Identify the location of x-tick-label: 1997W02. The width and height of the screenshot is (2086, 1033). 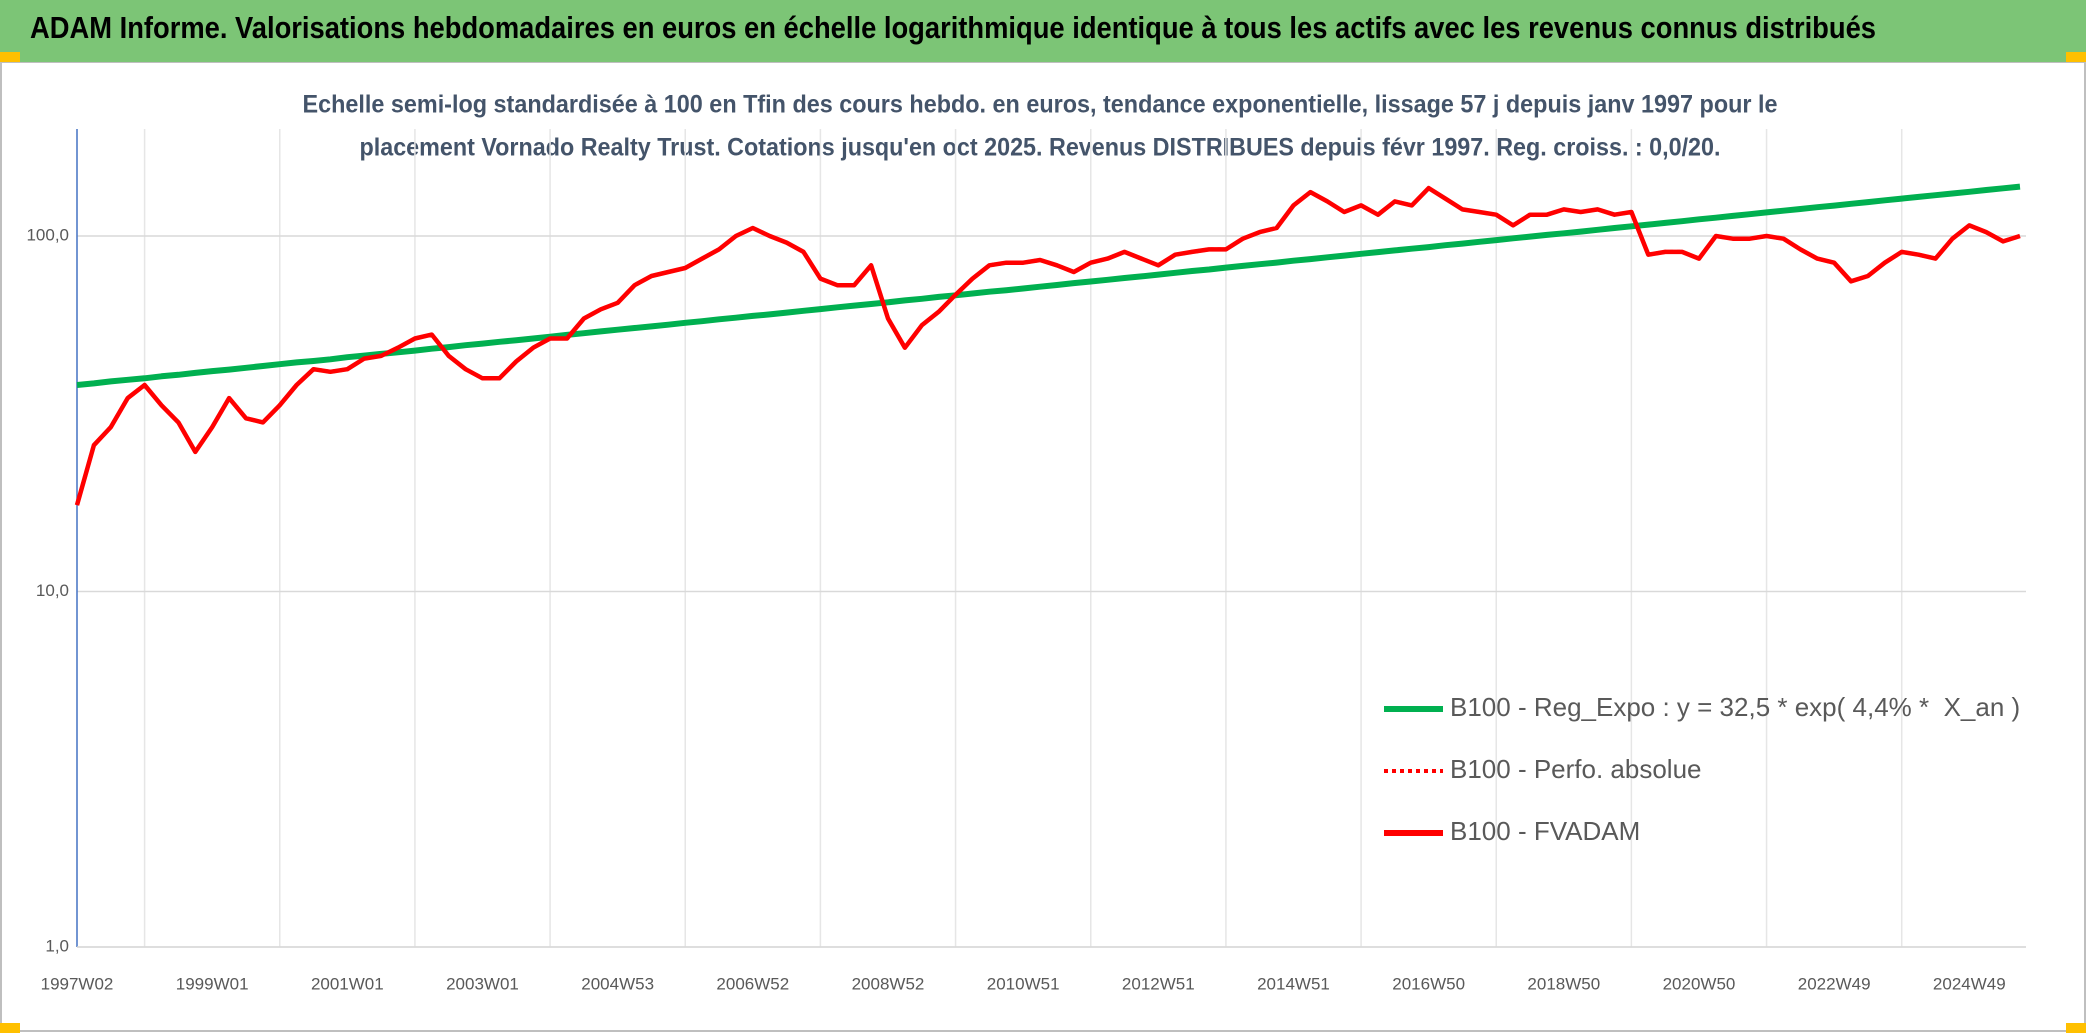
(77, 983).